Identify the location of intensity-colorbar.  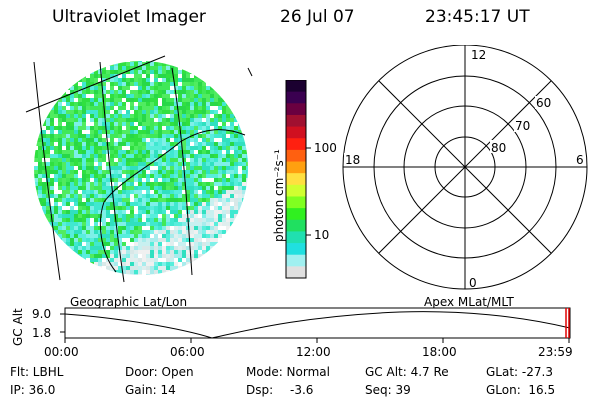
(298, 179).